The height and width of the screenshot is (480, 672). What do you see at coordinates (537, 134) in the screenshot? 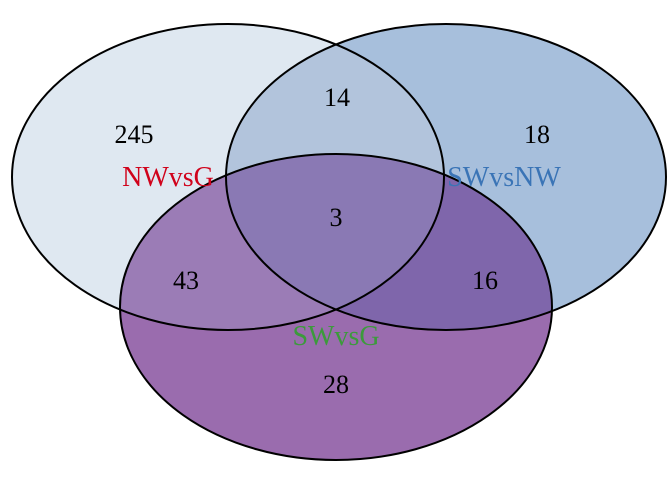
I see `count-swvsnw-only: 18` at bounding box center [537, 134].